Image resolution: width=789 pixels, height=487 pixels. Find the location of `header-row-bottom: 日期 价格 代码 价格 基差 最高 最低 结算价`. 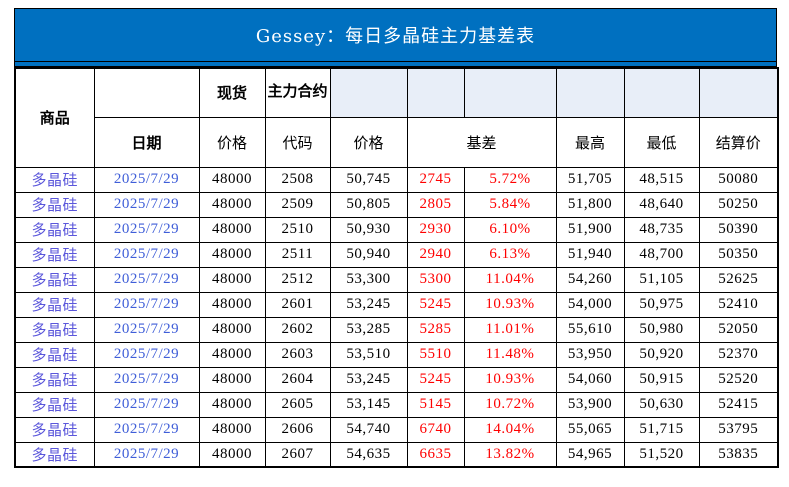

header-row-bottom: 日期 价格 代码 价格 基差 最高 最低 结算价 is located at coordinates (397, 142).